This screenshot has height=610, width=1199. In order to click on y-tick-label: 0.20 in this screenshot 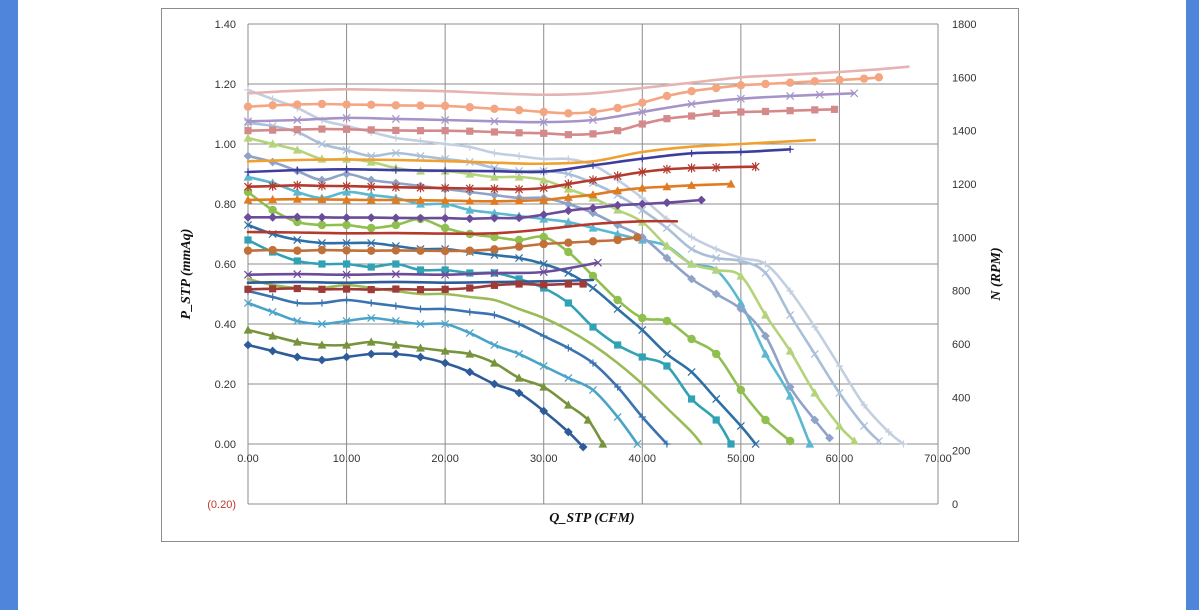, I will do `click(225, 385)`.